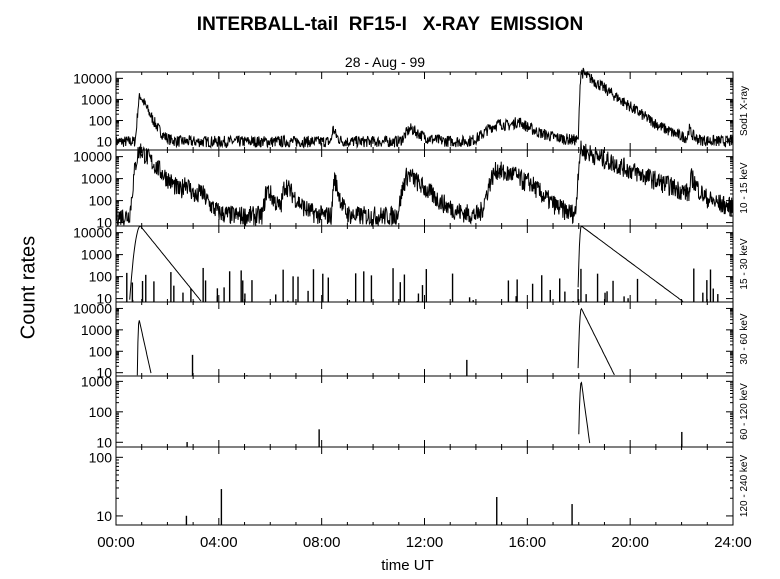  What do you see at coordinates (390, 24) in the screenshot?
I see `chart-title: INTERBALL-tail RF15-I X-RAY EMISSION` at bounding box center [390, 24].